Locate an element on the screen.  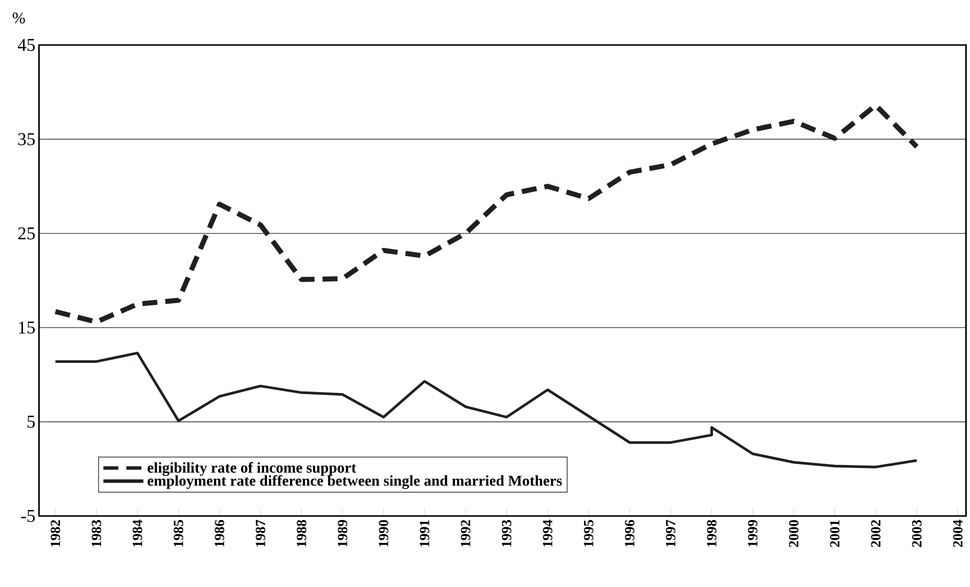
y-tick-label: 25 is located at coordinates (26, 233).